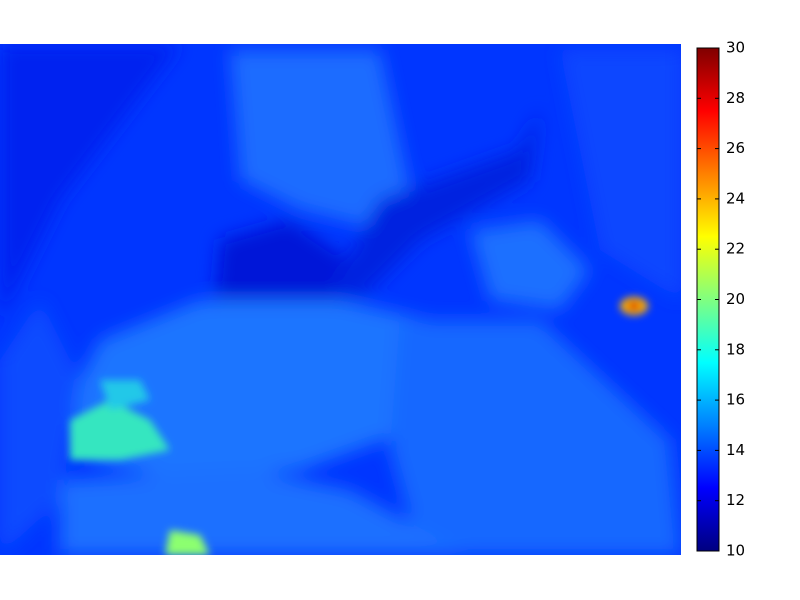 This screenshot has width=800, height=600. I want to click on colorbar-tick-label: 12, so click(735, 500).